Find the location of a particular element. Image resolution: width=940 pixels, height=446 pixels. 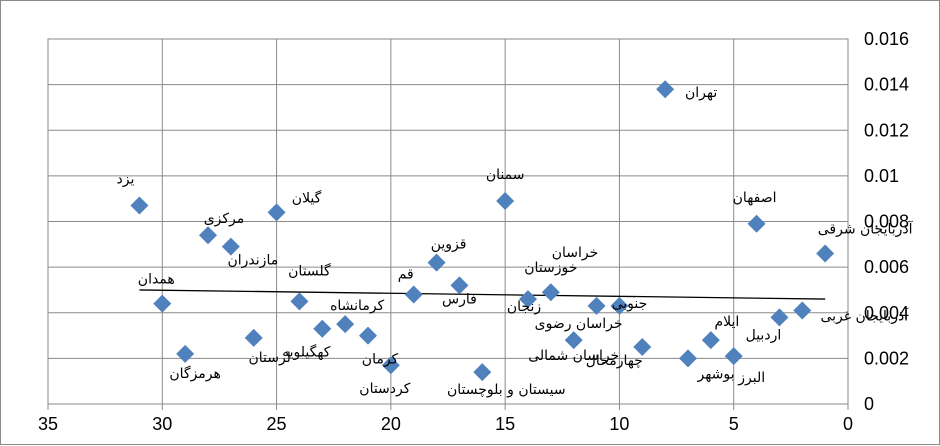

point-label: سمنان is located at coordinates (505, 175).